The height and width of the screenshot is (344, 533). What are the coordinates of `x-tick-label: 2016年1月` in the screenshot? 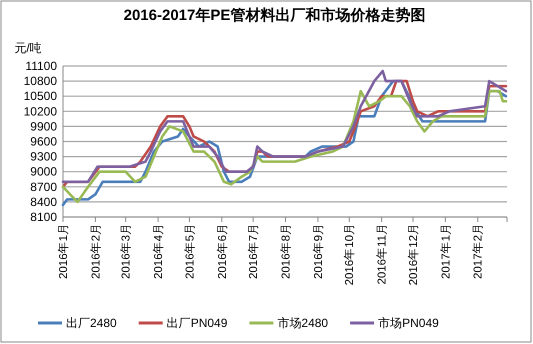 It's located at (63, 251).